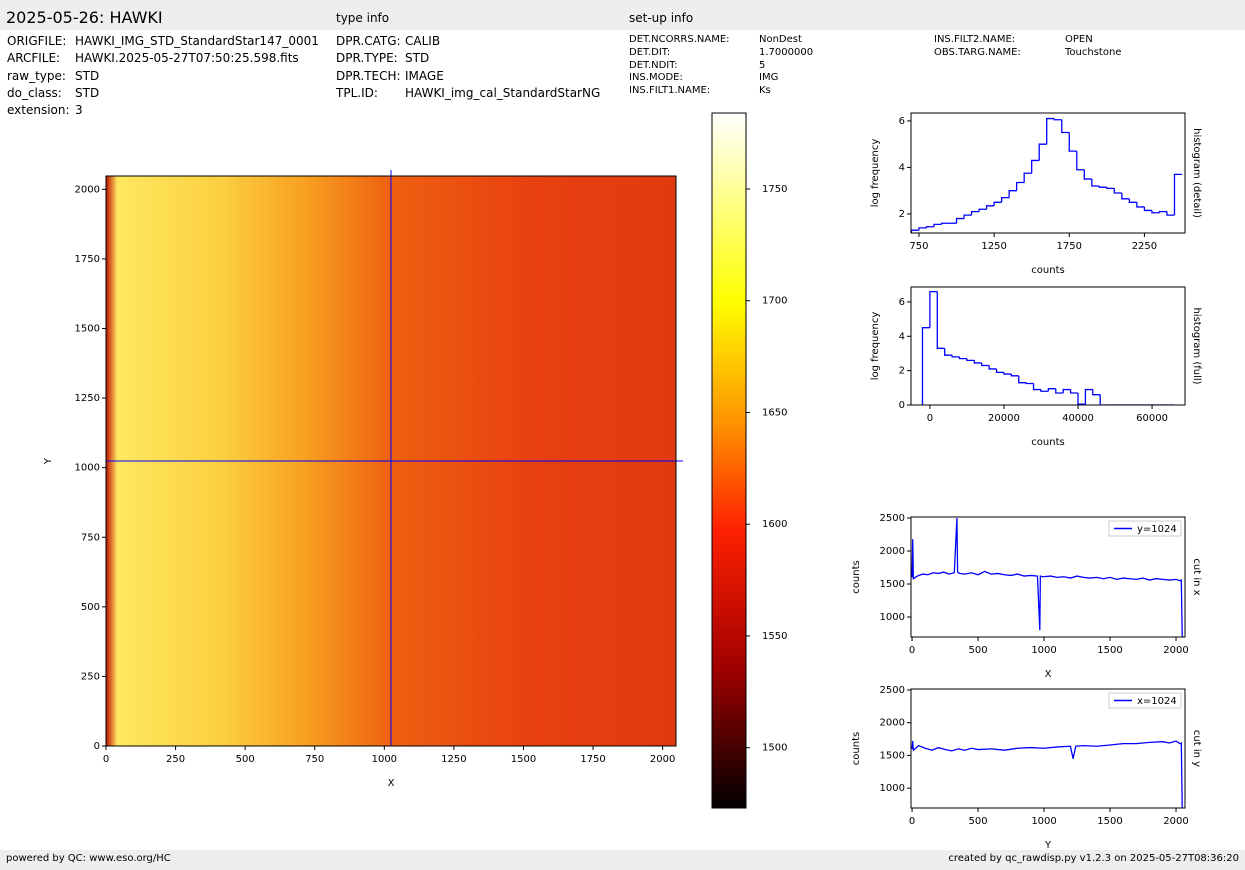 This screenshot has height=870, width=1245. Describe the element at coordinates (622, 15) in the screenshot. I see `header-bar` at that location.